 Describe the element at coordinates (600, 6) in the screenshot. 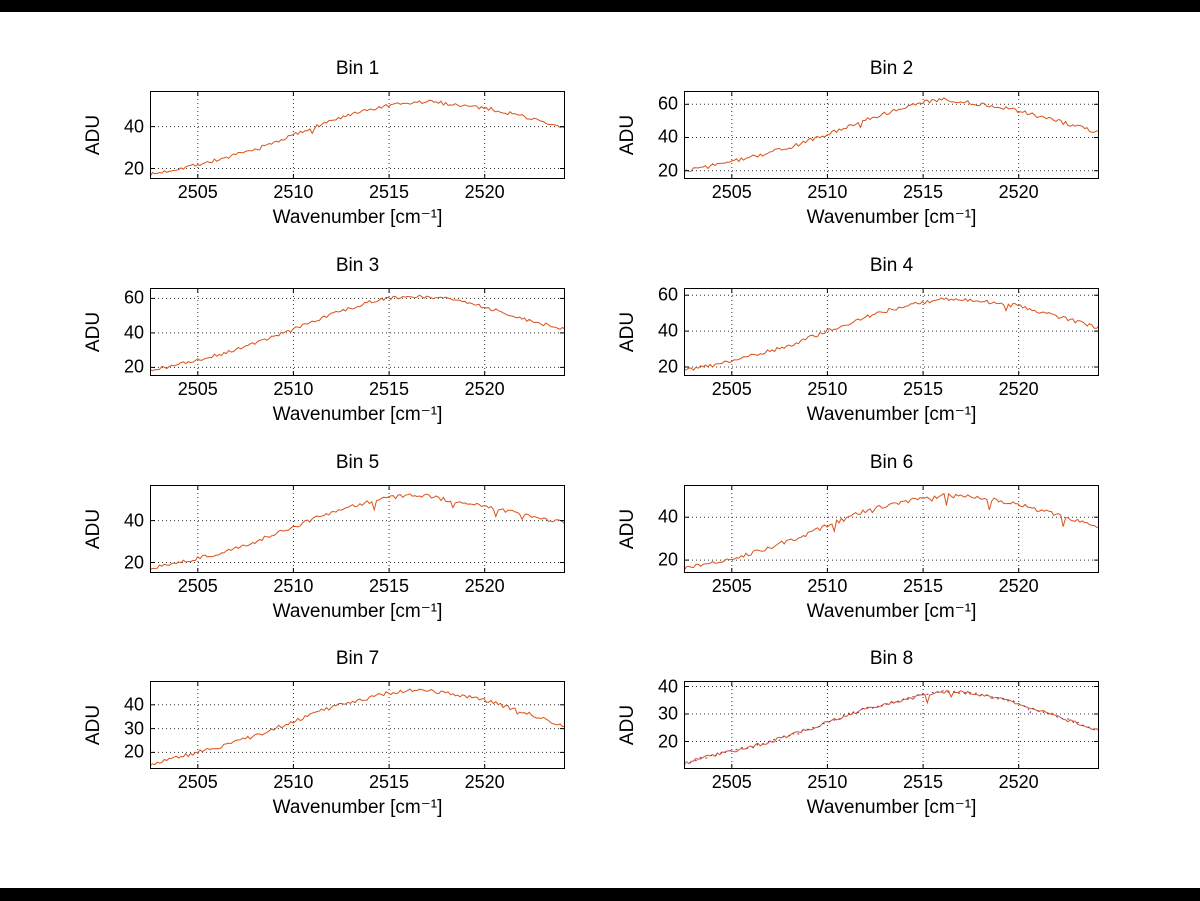

I see `top-black-bar` at that location.